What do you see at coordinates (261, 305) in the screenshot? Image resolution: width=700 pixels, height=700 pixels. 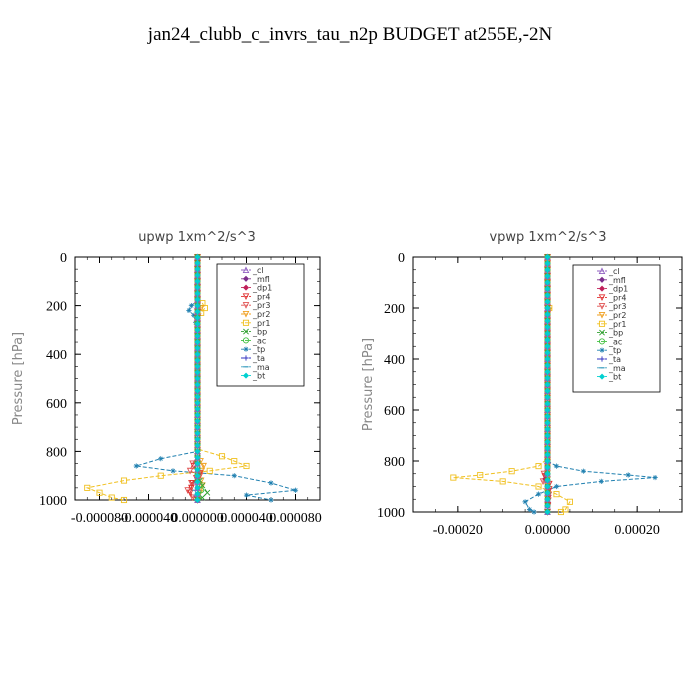 I see `legend-entry-label: _pr3` at bounding box center [261, 305].